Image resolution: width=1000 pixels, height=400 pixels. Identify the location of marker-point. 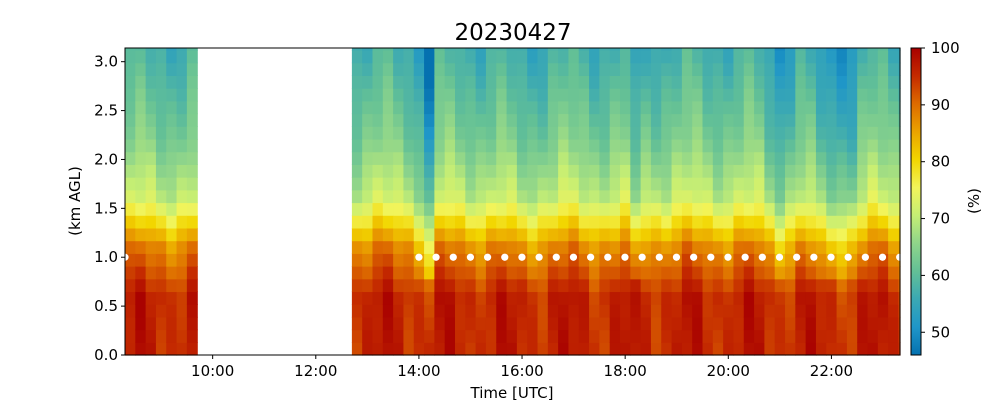
(625, 257).